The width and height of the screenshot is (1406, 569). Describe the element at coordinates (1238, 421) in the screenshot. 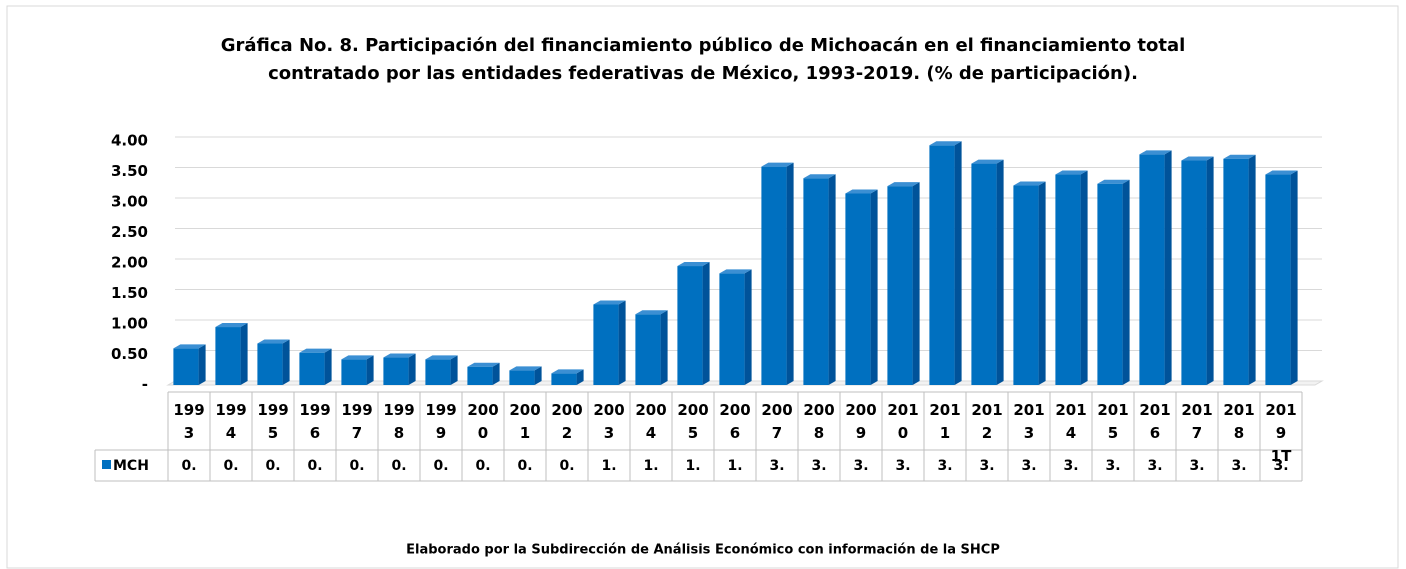

I see `x-tick-label: 201 8` at that location.